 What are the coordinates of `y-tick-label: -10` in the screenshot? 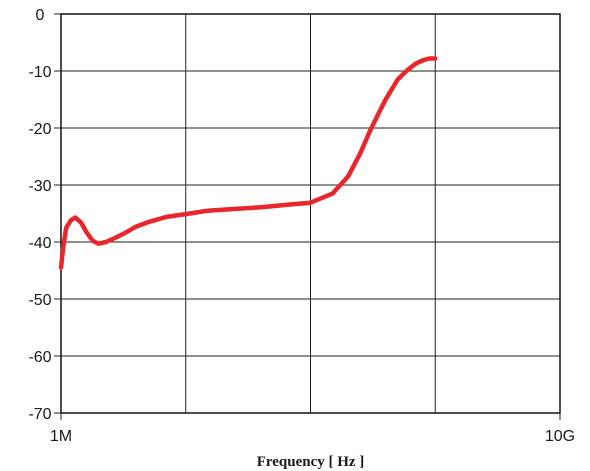 It's located at (39, 72).